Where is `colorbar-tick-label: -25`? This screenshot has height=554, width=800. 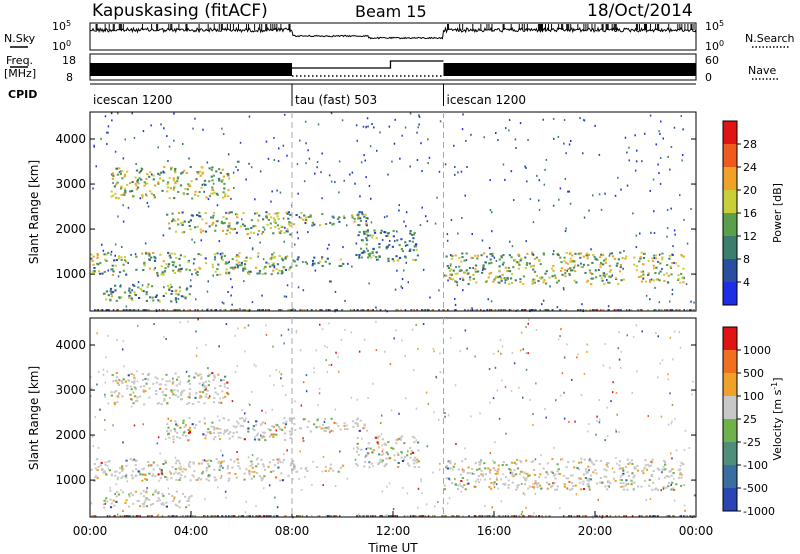 colorbar-tick-label: -25 is located at coordinates (752, 442).